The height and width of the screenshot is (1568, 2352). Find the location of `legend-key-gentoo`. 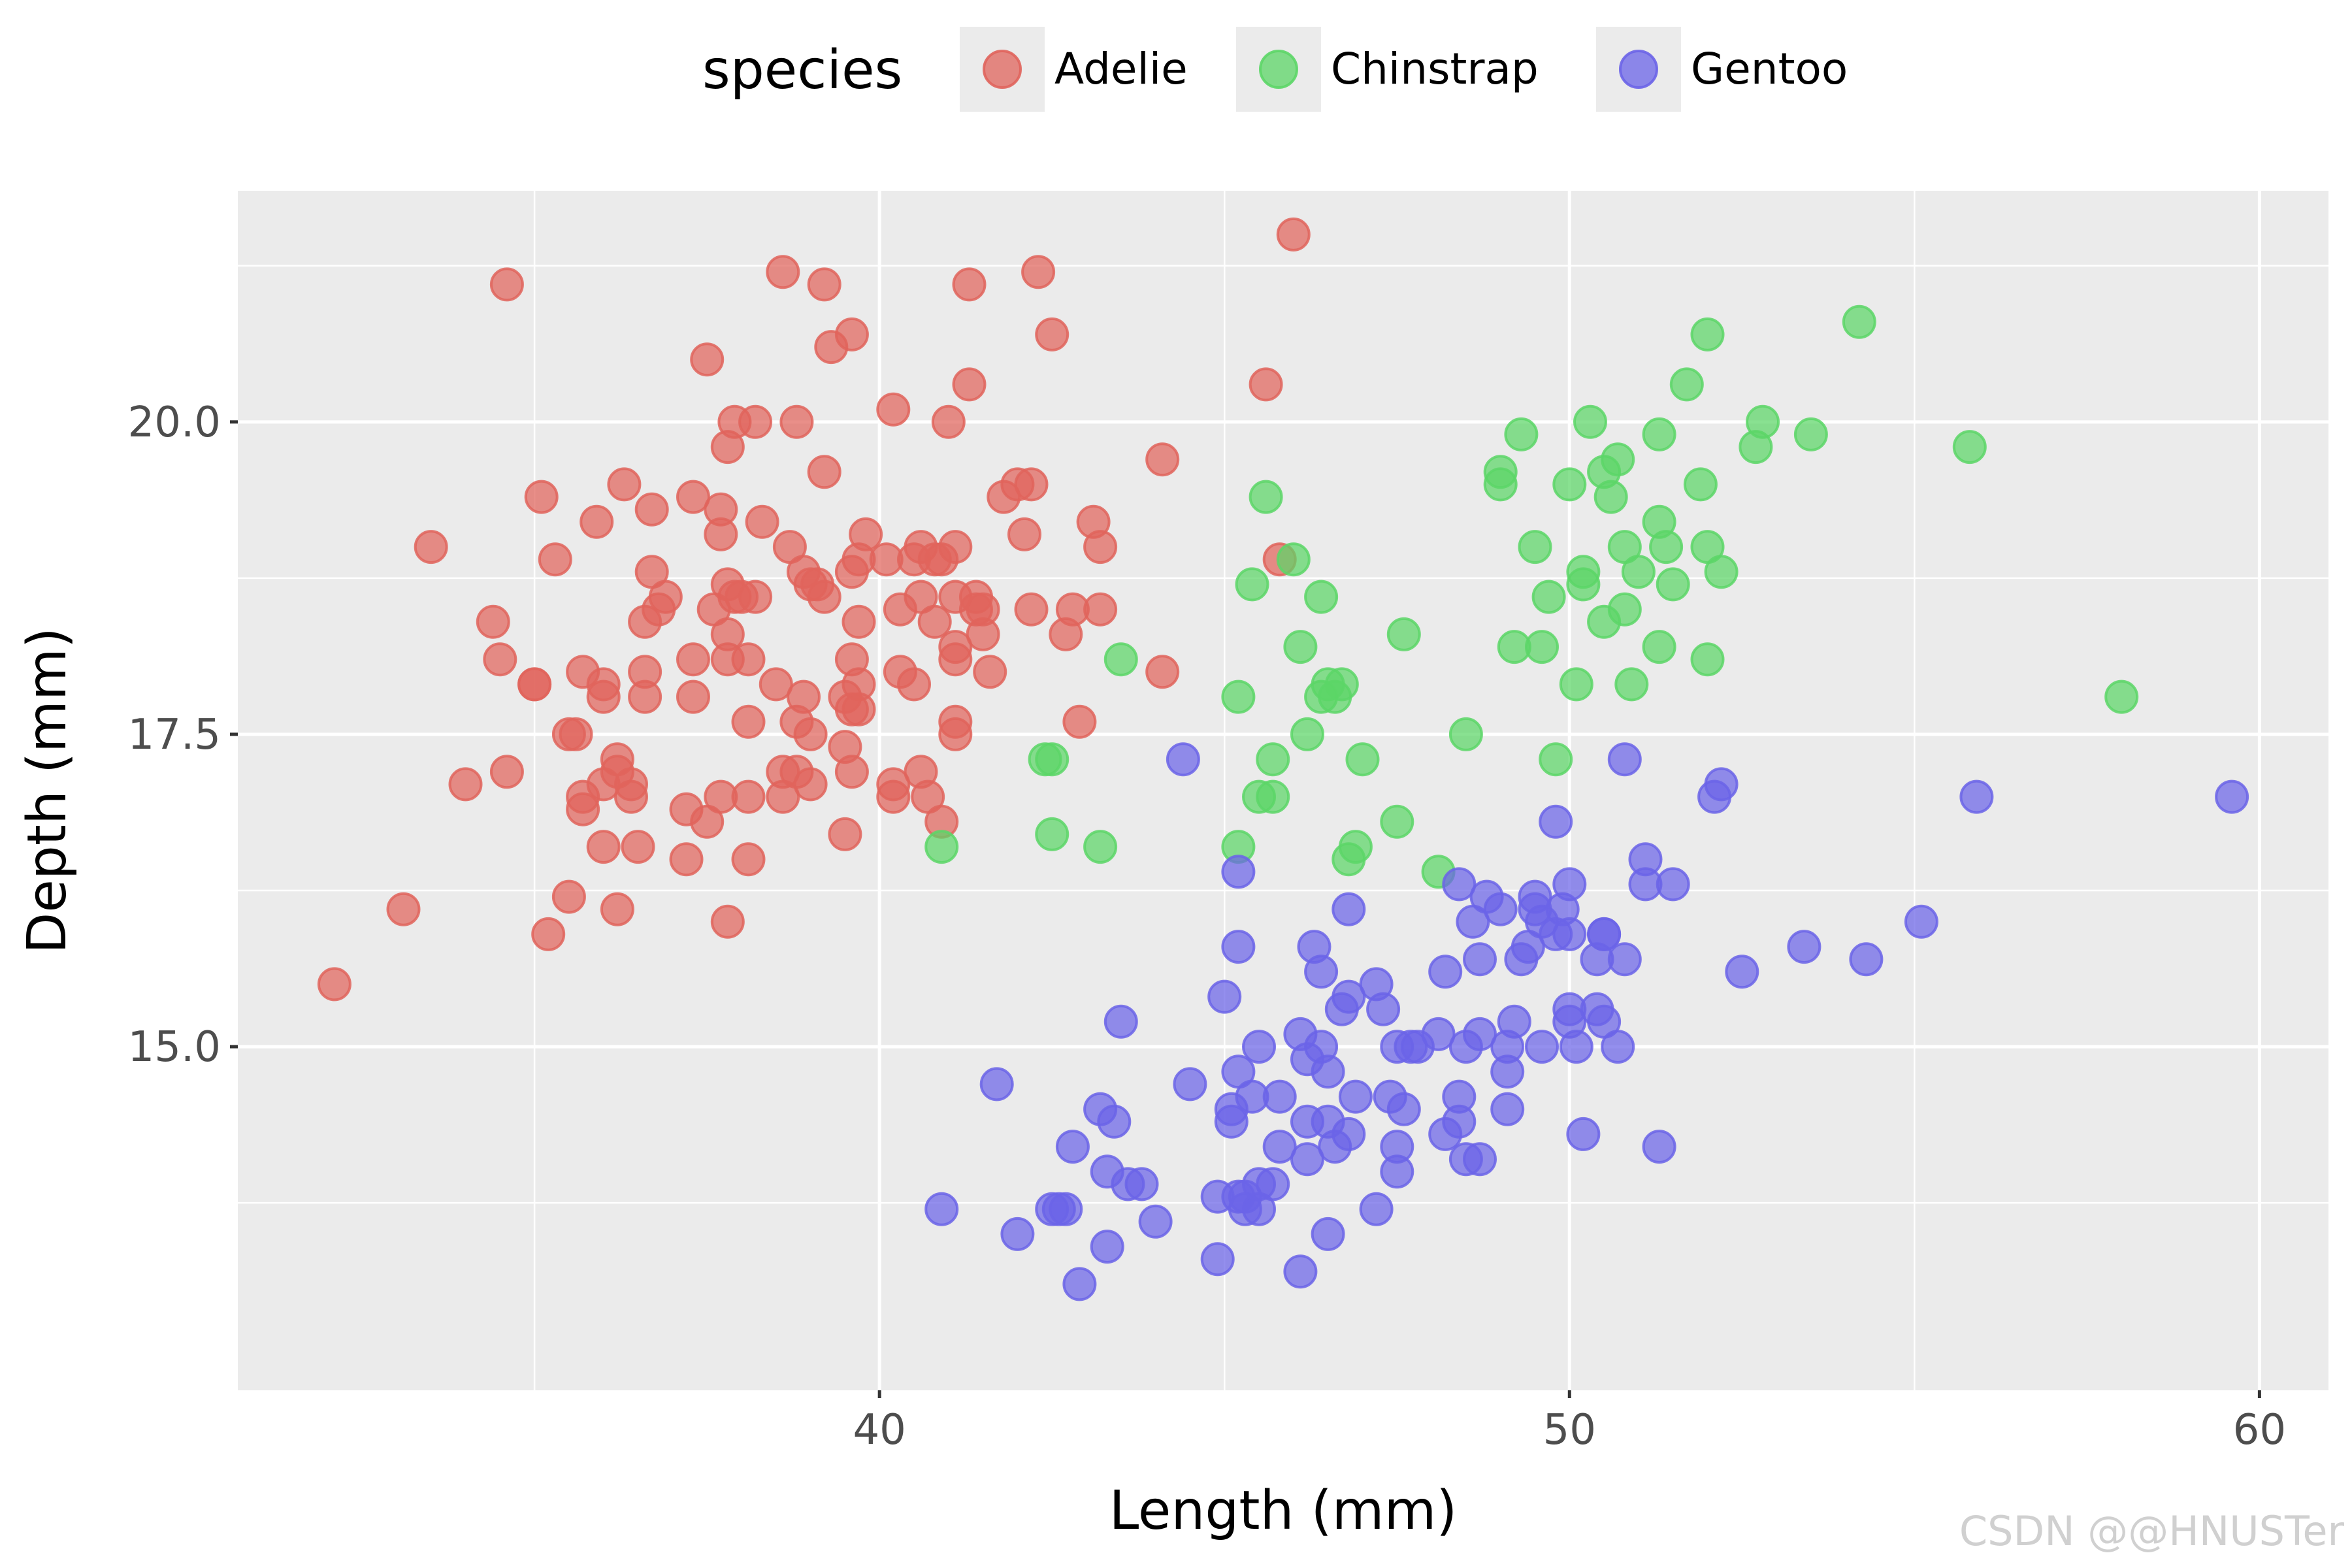

legend-key-gentoo is located at coordinates (1638, 69).